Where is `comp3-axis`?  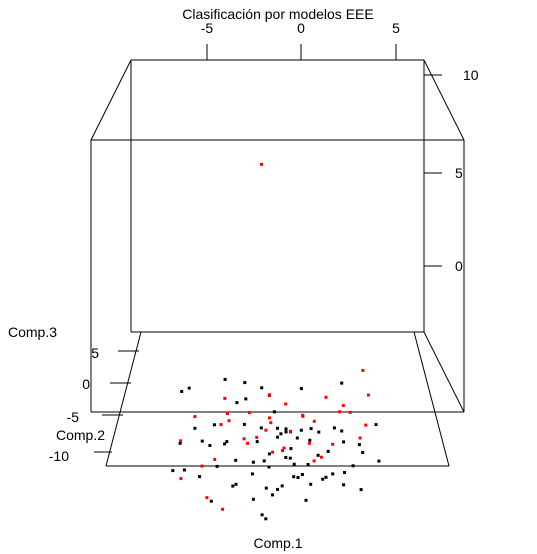 comp3-axis is located at coordinates (433, 170).